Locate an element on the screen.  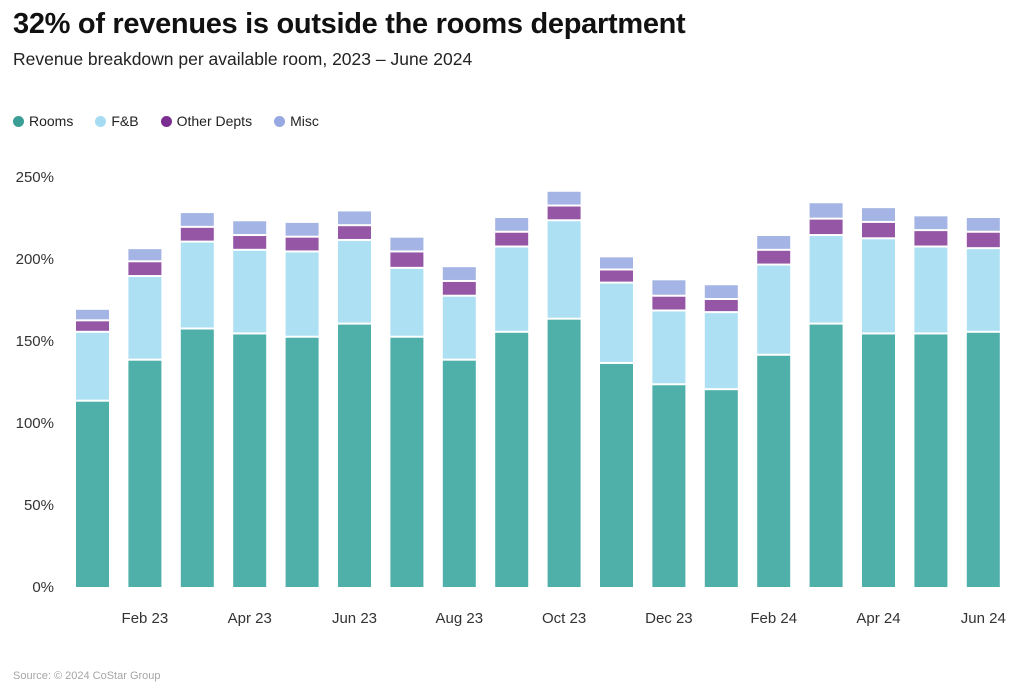
y-tick-label: 250% is located at coordinates (35, 177).